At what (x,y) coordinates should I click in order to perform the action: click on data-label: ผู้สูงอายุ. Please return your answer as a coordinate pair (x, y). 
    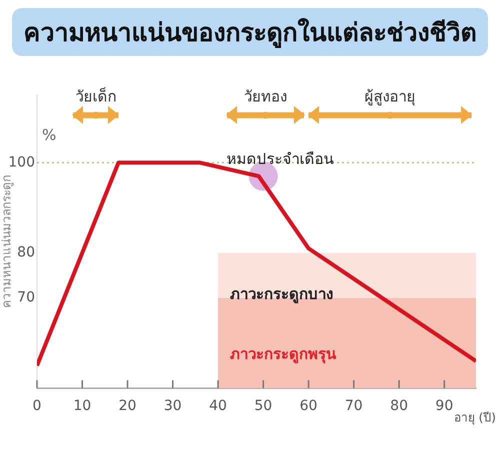
    Looking at the image, I should click on (390, 97).